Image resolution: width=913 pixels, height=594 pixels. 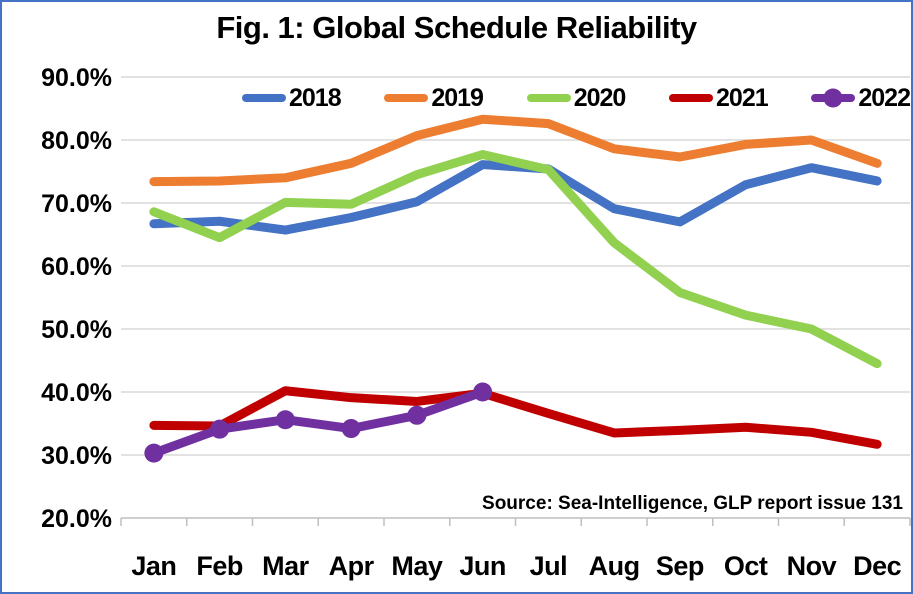 What do you see at coordinates (680, 566) in the screenshot?
I see `x-tick-label-Sep: Sep` at bounding box center [680, 566].